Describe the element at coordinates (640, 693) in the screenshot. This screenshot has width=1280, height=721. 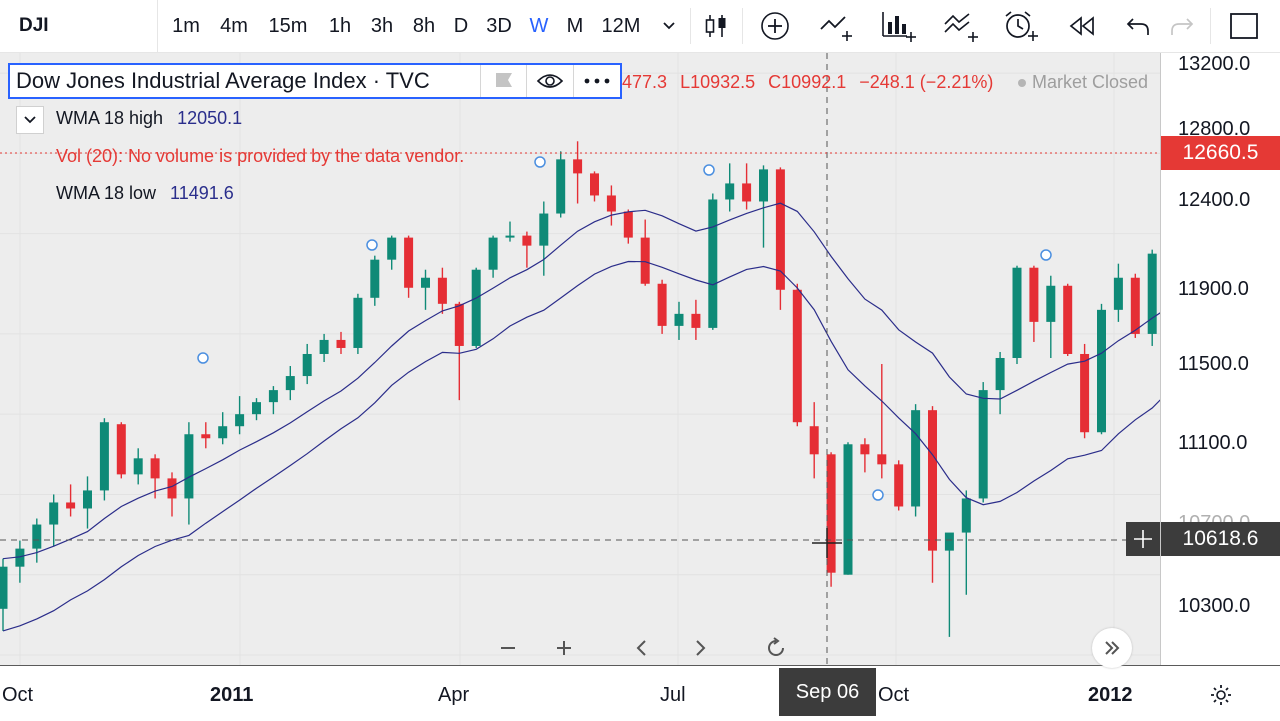
I see `time-axis` at that location.